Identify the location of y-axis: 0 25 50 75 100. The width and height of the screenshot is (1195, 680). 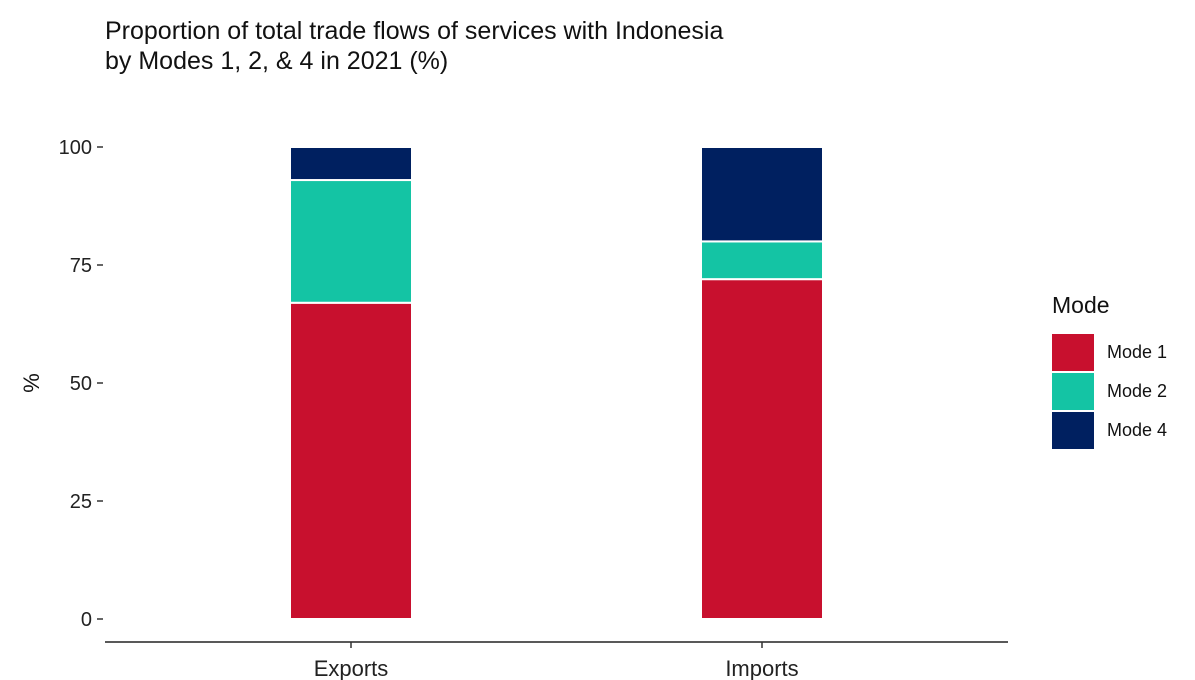
(81, 384).